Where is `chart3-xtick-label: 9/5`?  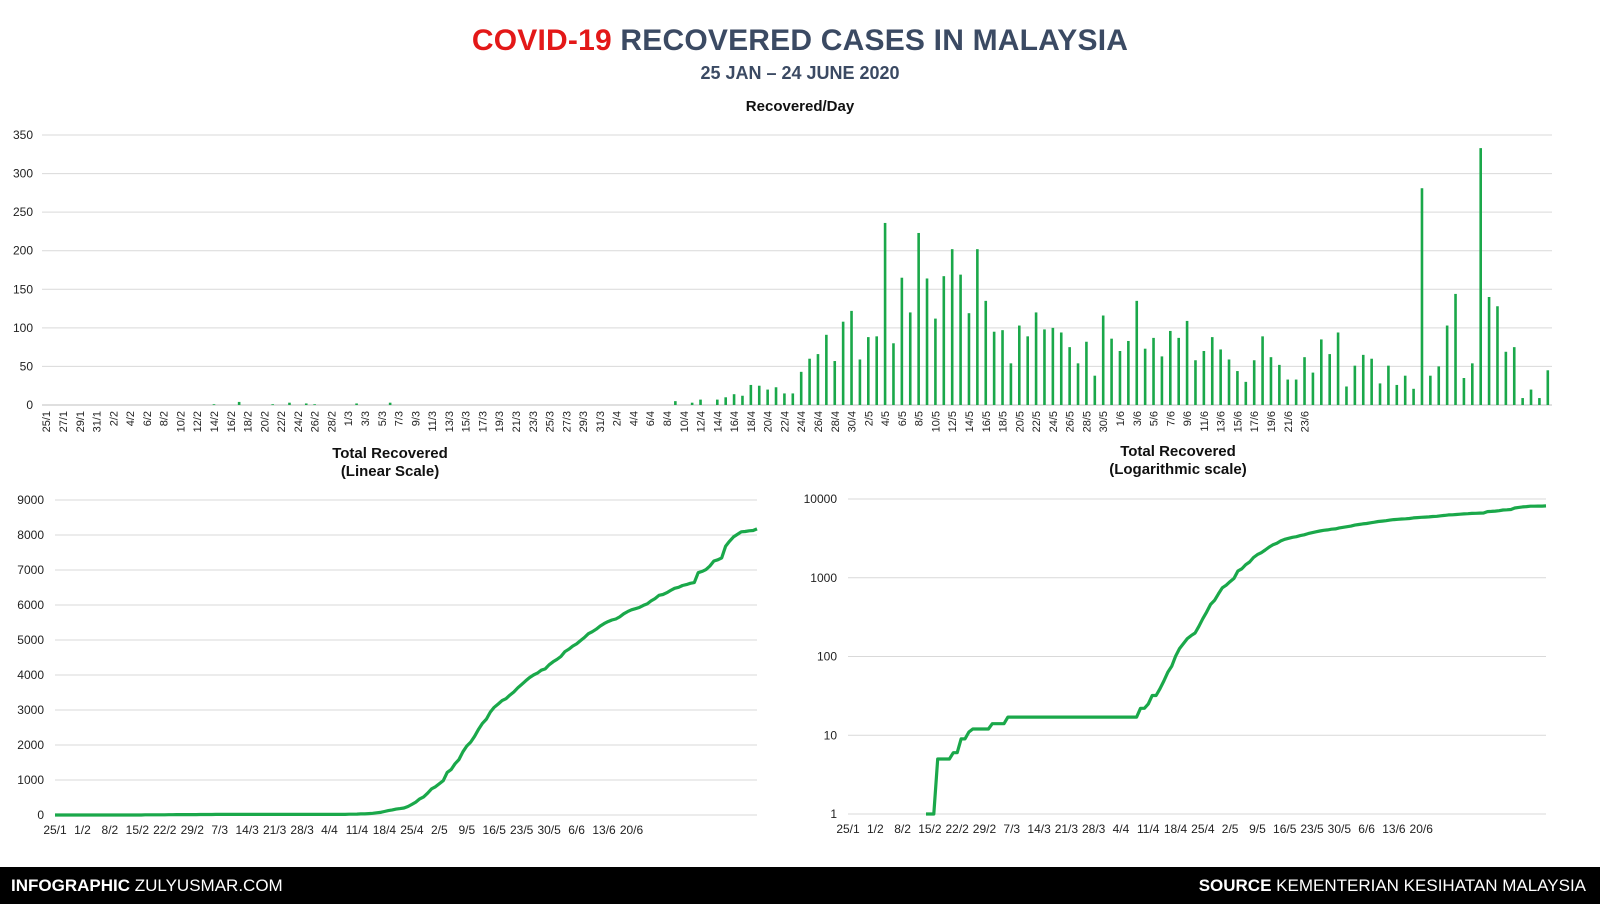 chart3-xtick-label: 9/5 is located at coordinates (1257, 829).